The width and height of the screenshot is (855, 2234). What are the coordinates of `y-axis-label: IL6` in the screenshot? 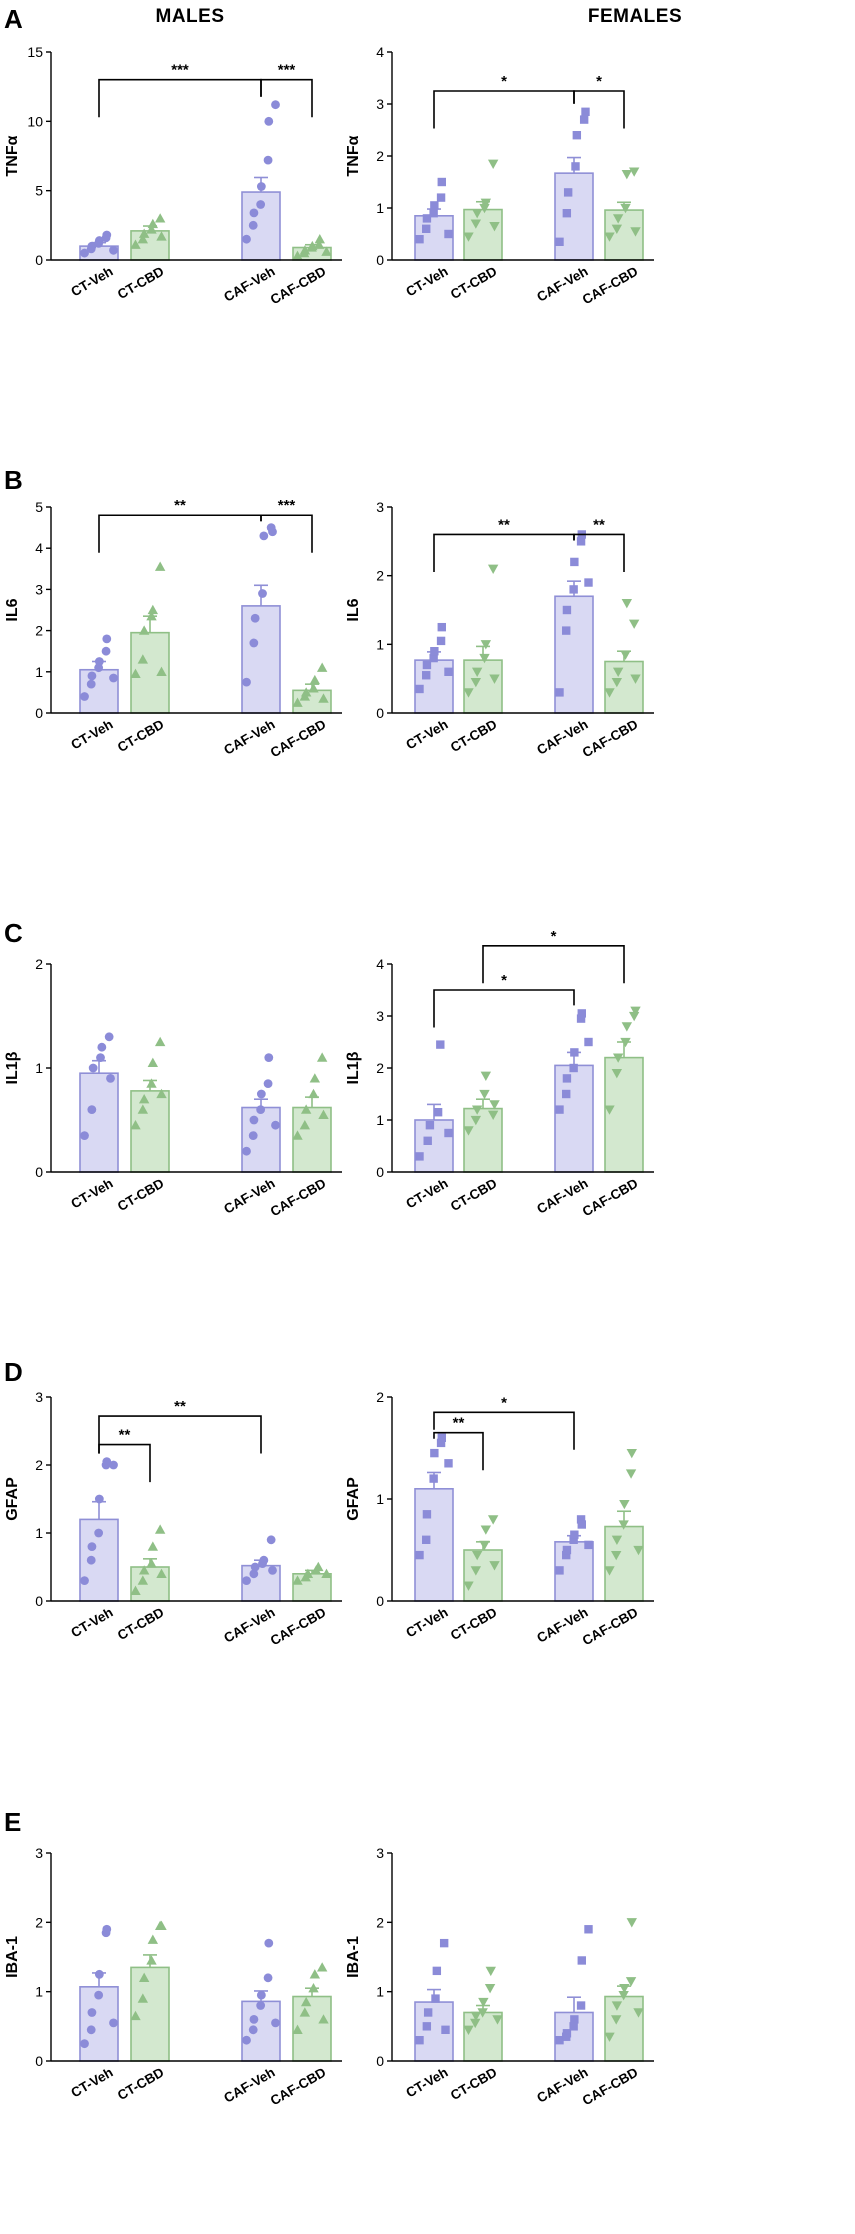 It's located at (353, 609).